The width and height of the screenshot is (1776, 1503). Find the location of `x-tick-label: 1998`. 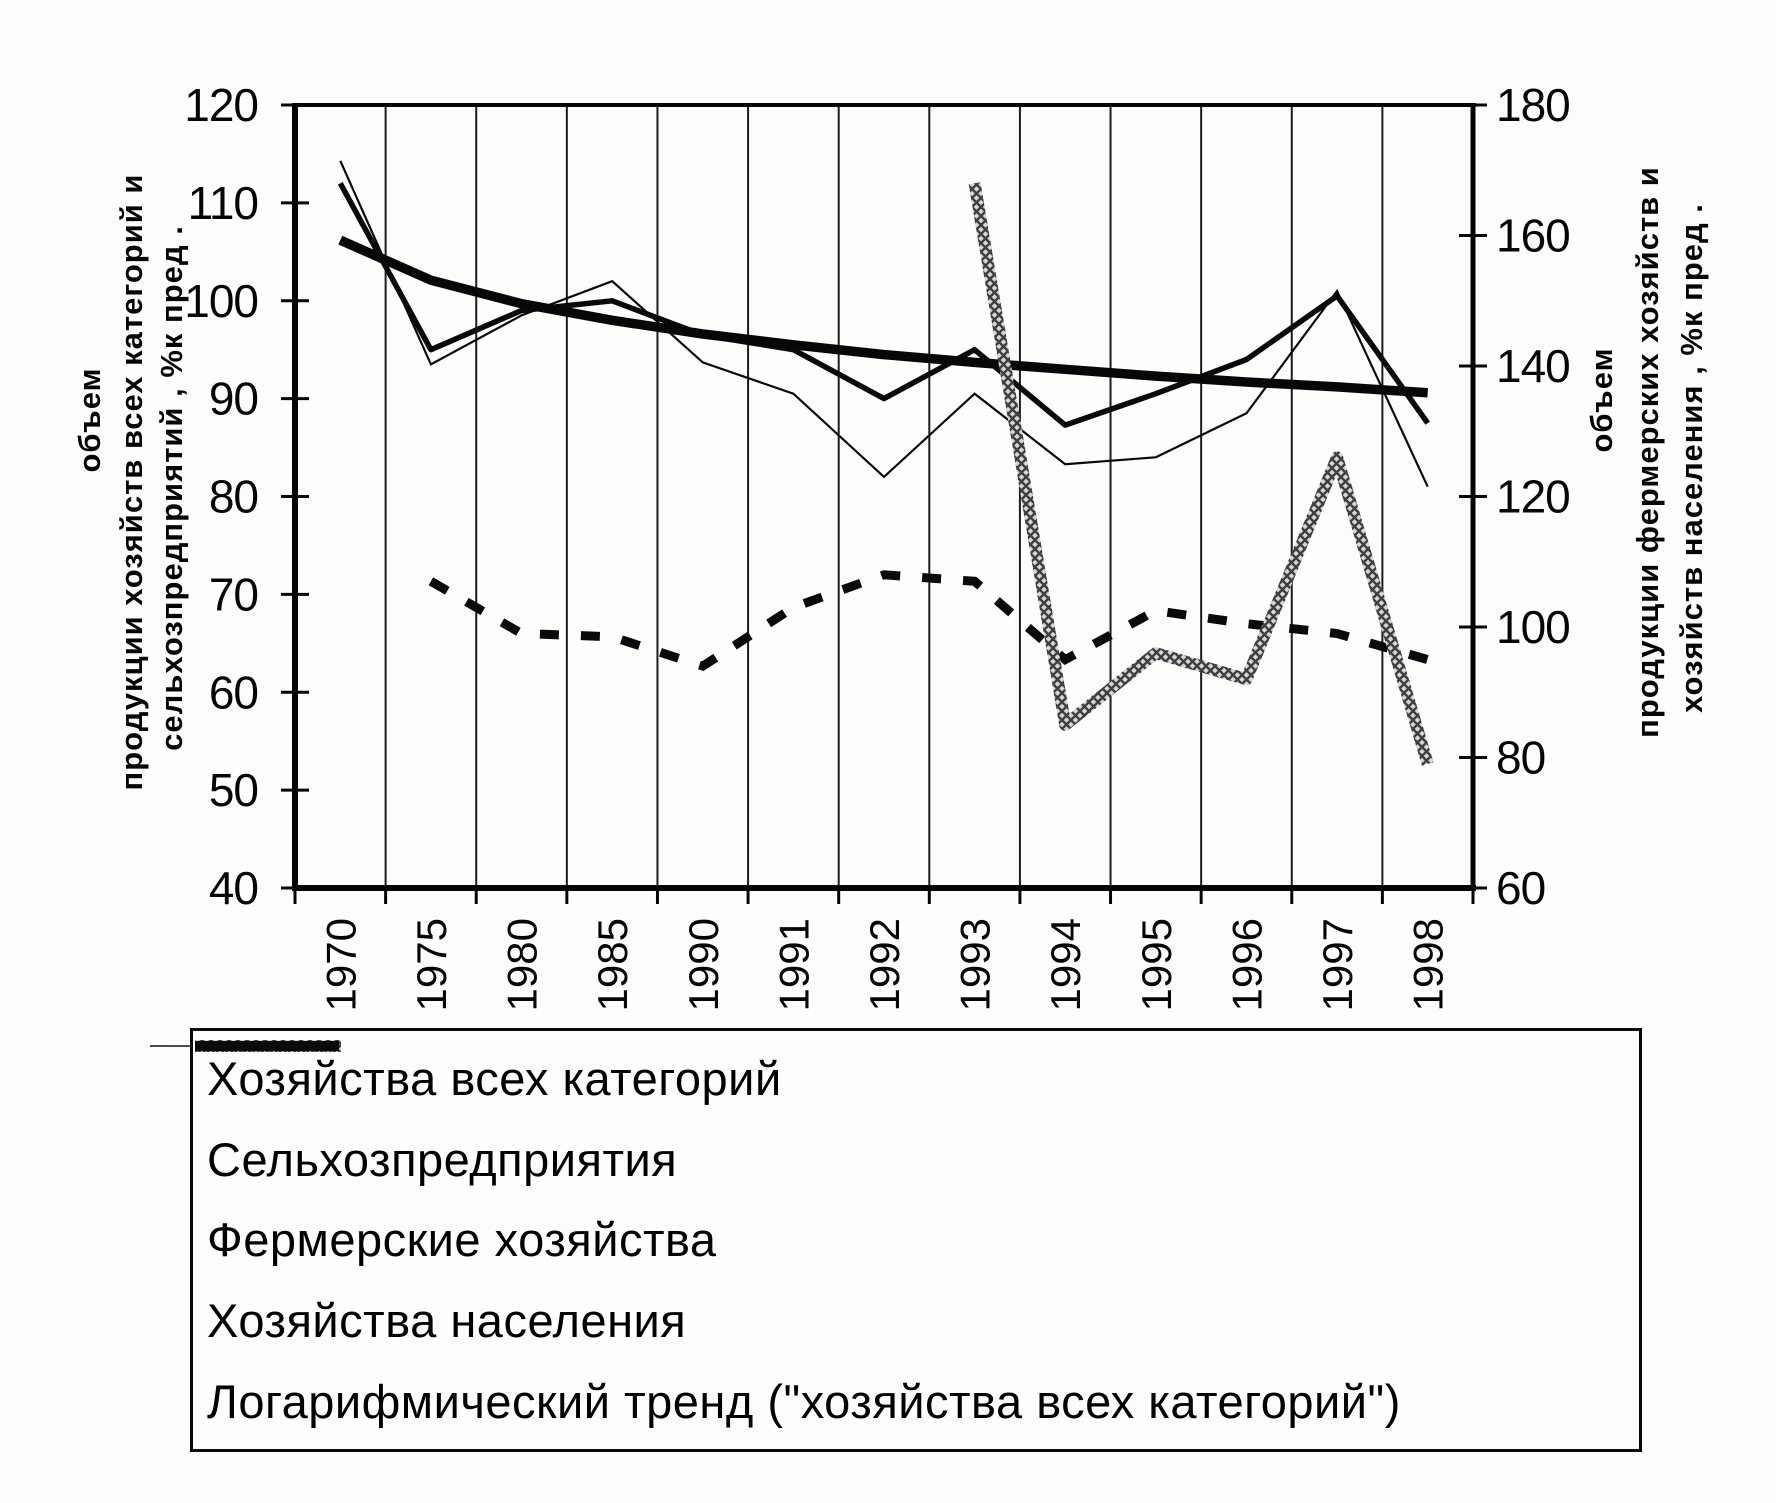

x-tick-label: 1998 is located at coordinates (1428, 964).